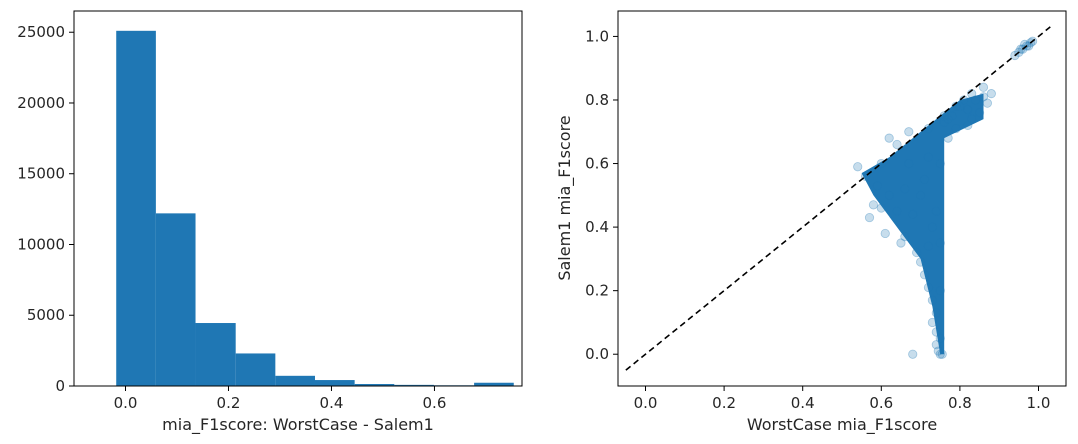  I want to click on scatter-x-ticks: 0.0 0.2 0.4 0.6 0.8 1.0, so click(842, 399).